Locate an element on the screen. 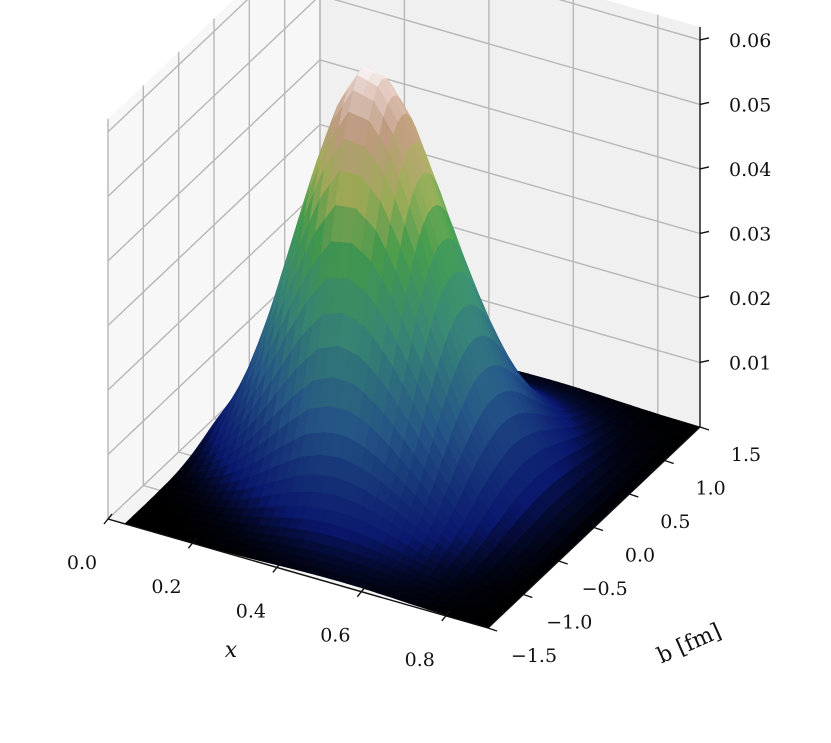 The width and height of the screenshot is (831, 743). z-tick-label: 0.05 is located at coordinates (750, 105).